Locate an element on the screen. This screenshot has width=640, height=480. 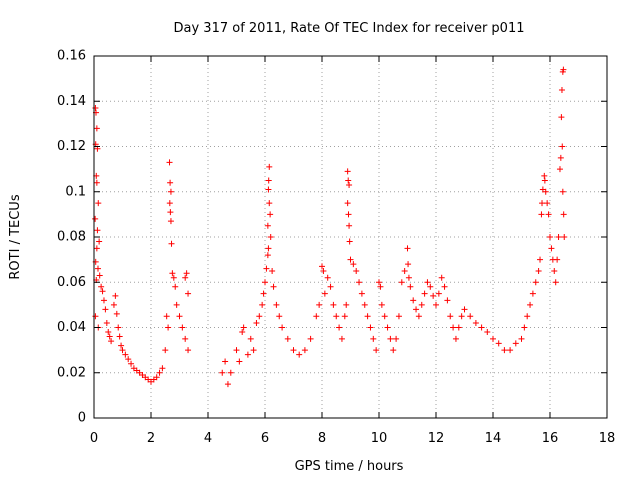
y-tick-label: 0.1 is located at coordinates (75, 191).